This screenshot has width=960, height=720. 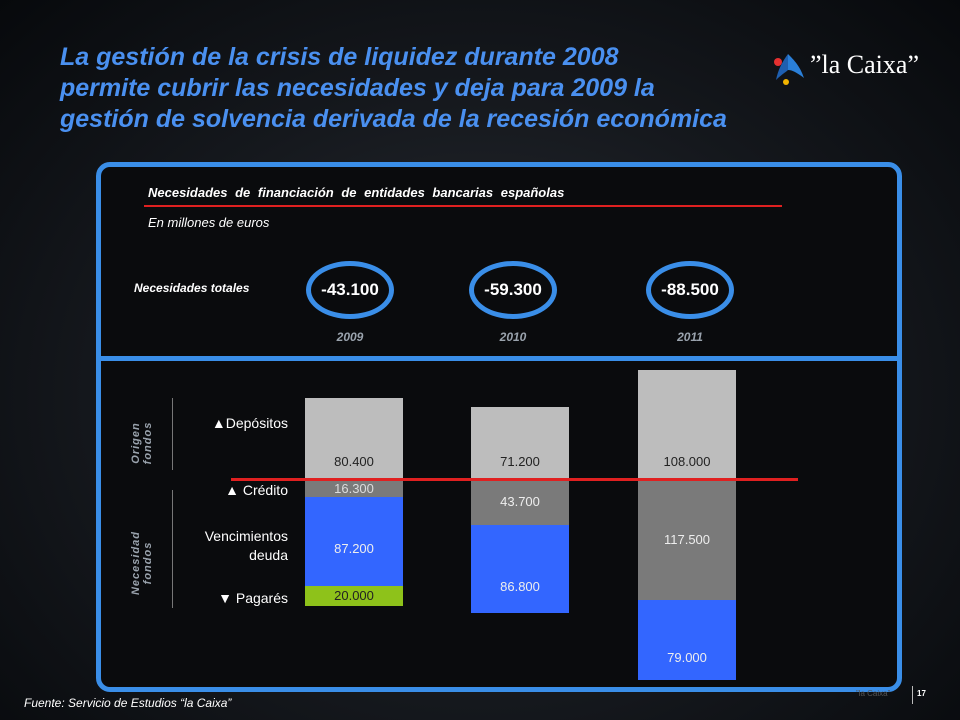 I want to click on bar-label-depositos-2010: 71.200, so click(x=520, y=461).